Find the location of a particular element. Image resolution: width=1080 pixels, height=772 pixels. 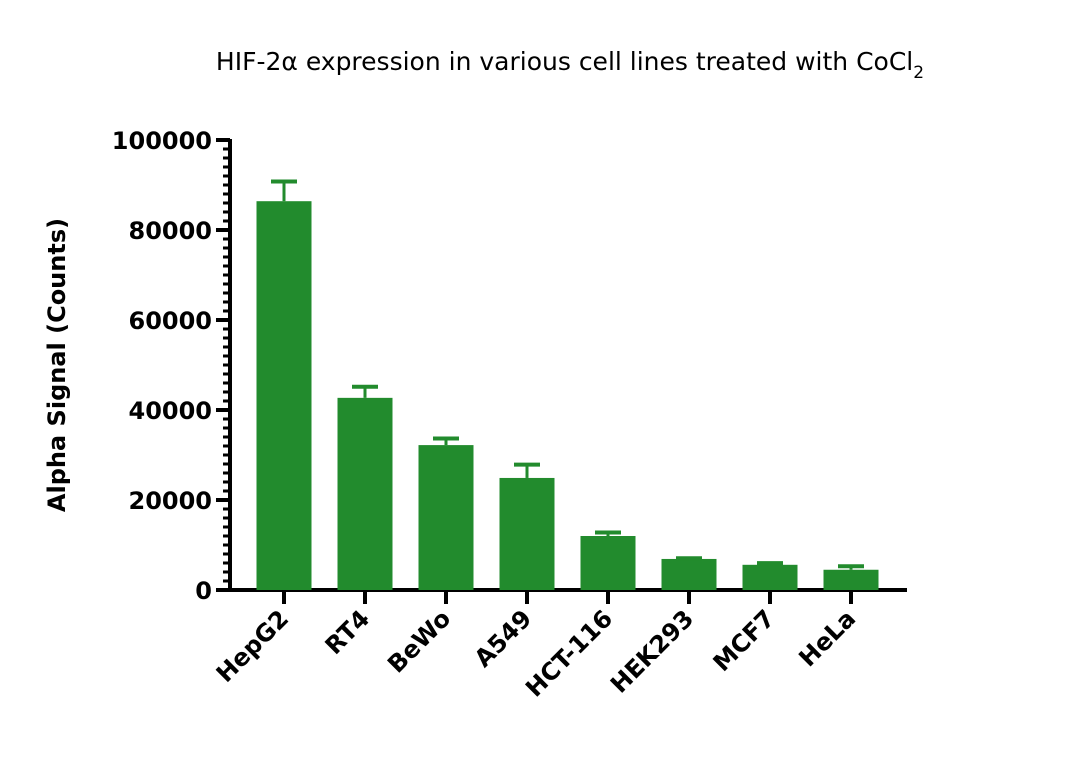

y-tick-label: 80000 is located at coordinates (171, 231).